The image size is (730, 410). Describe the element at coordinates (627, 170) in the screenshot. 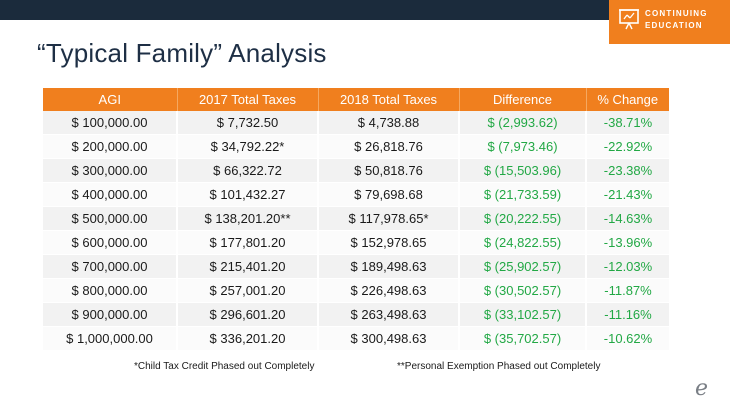

I see `cell-percent-change: -23.38%` at that location.